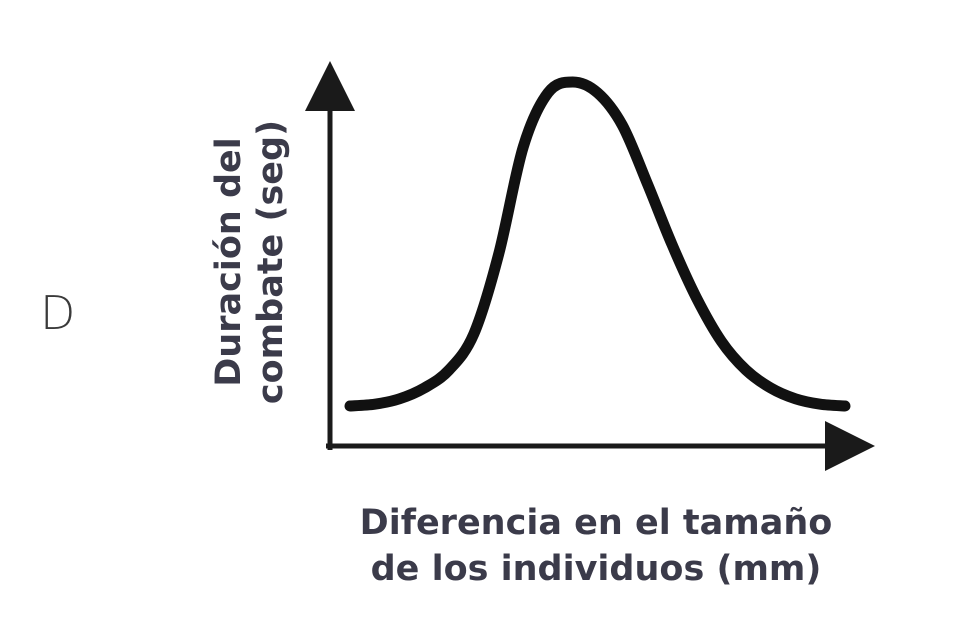  Describe the element at coordinates (596, 523) in the screenshot. I see `x-axis-label-line-1: Diferencia en el tamaño` at that location.